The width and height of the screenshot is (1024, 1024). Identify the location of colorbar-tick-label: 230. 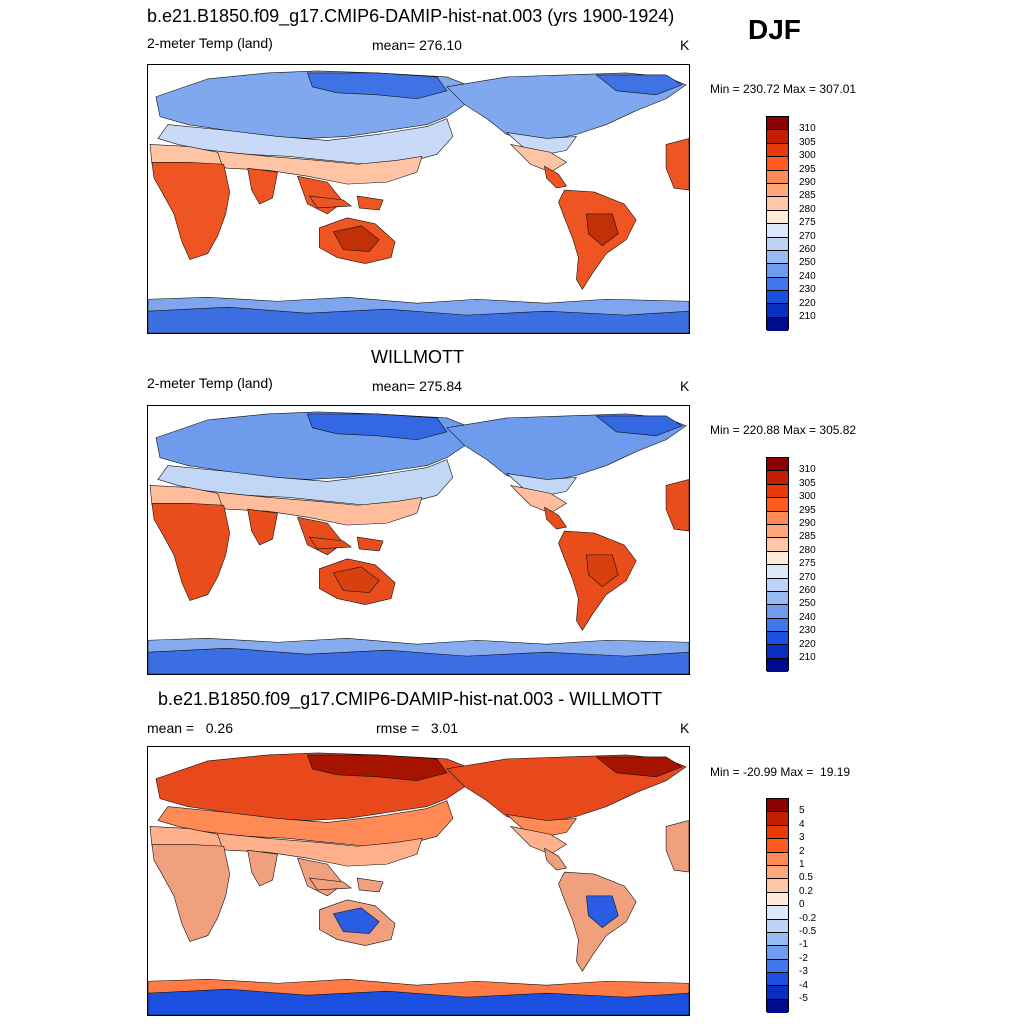
(807, 631).